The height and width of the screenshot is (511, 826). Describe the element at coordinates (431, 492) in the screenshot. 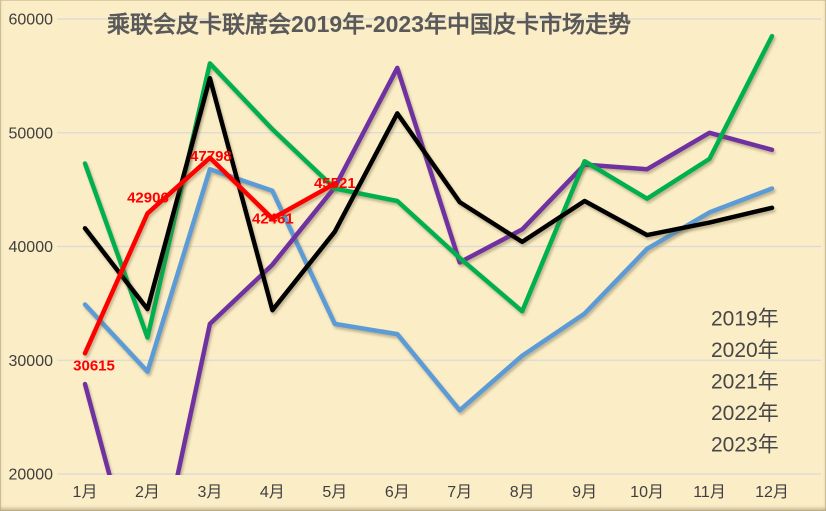

I see `x-axis-month-labels: 1月 2月 3月 4月 5月 6月 7月 8月 9月 10月 11月 12月` at that location.